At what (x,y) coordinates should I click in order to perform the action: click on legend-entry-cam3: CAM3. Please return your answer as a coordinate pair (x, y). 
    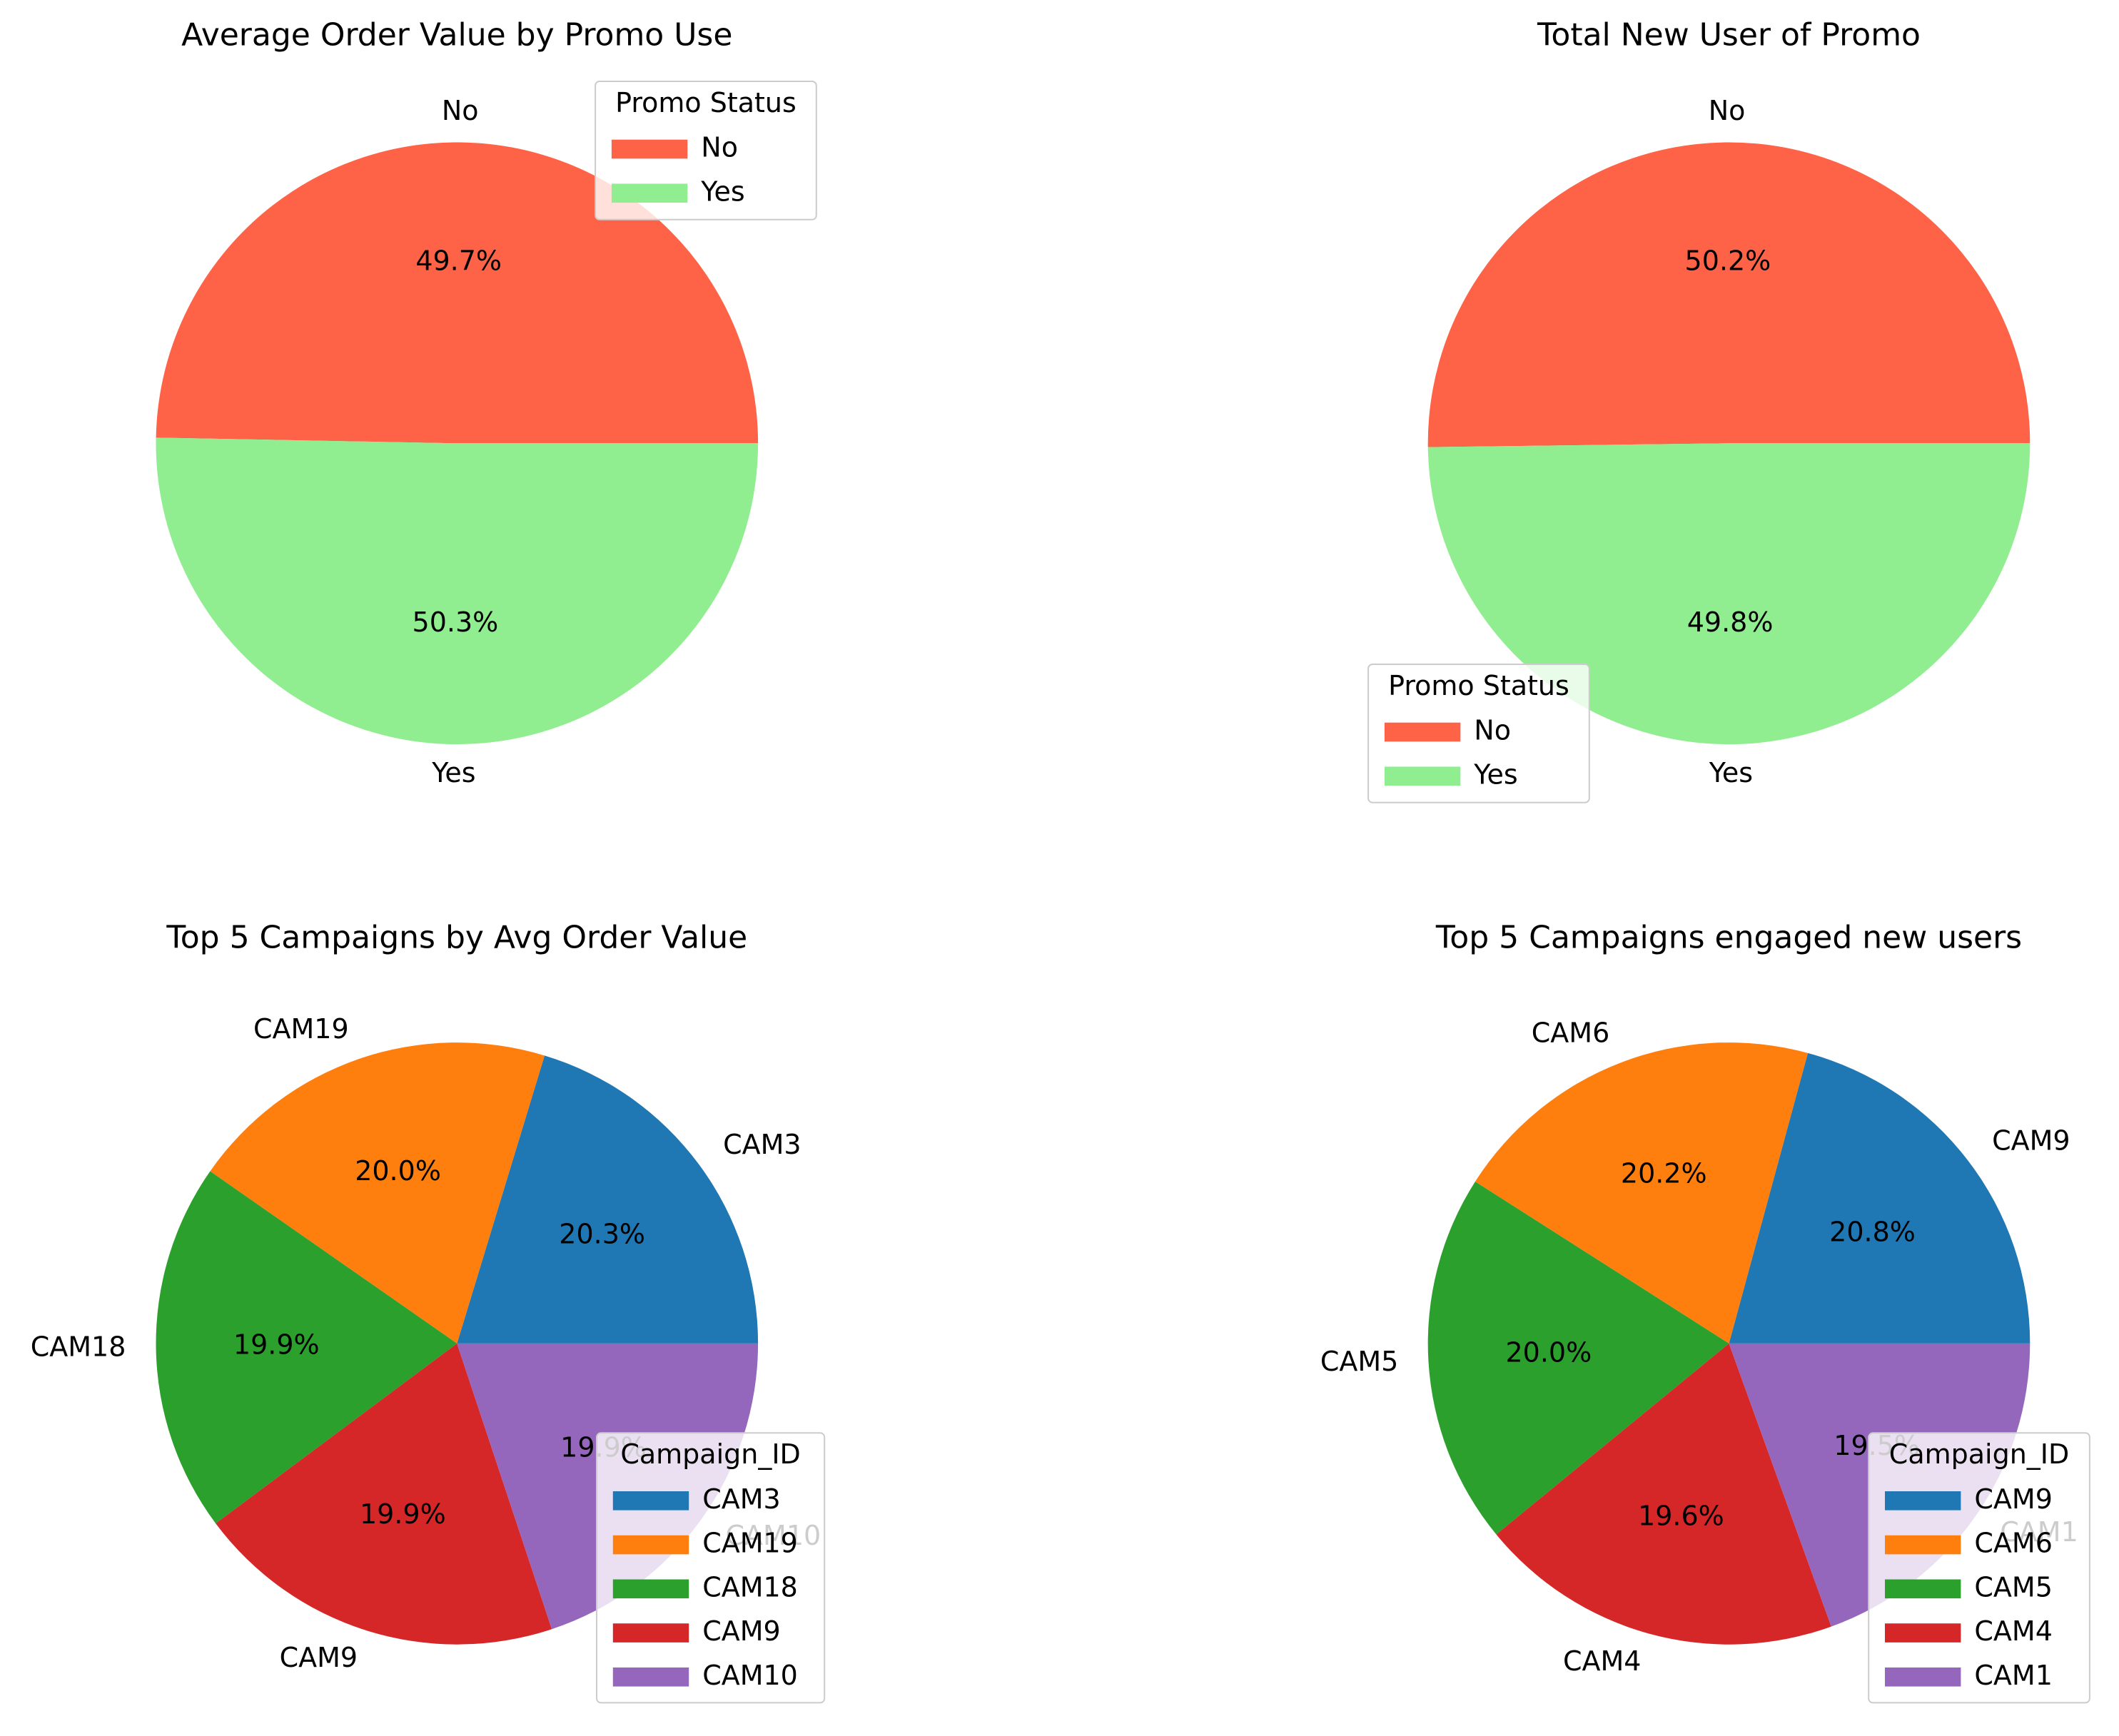
    Looking at the image, I should click on (741, 1499).